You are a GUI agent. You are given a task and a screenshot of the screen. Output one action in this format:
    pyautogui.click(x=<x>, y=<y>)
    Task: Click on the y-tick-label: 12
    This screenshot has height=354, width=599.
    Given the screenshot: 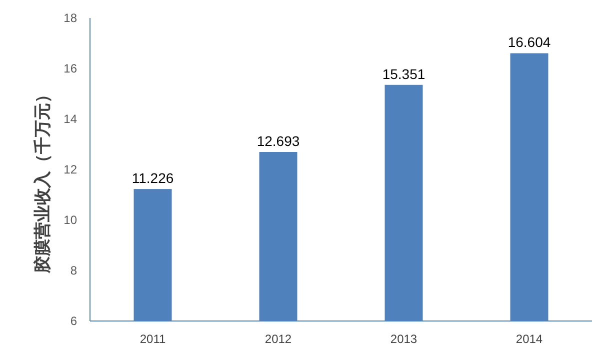 What is the action you would take?
    pyautogui.click(x=71, y=169)
    